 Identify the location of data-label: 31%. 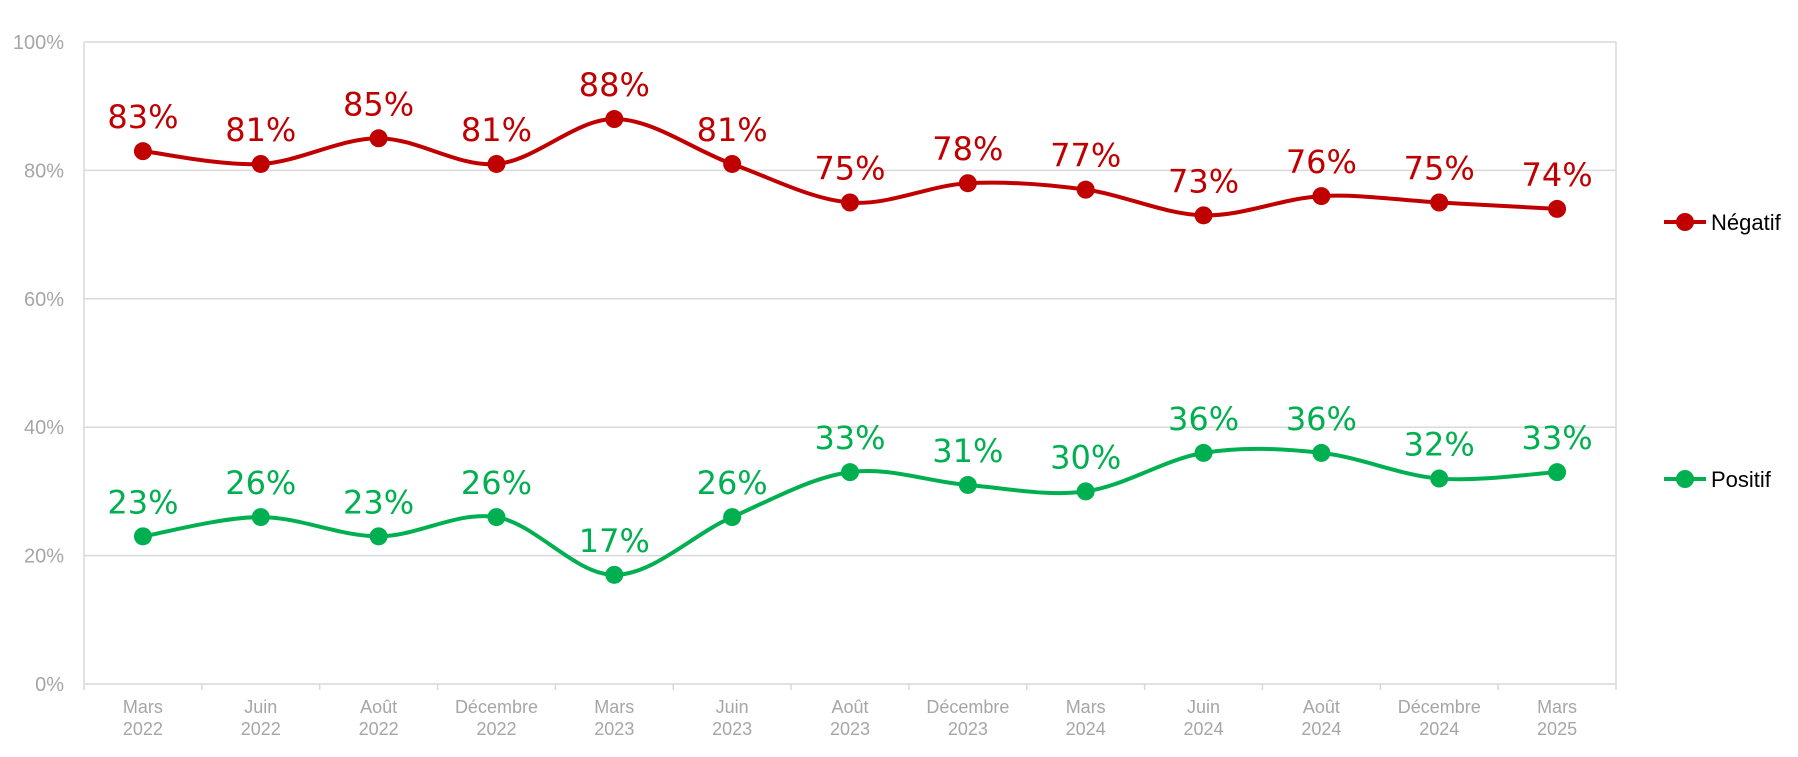
(967, 451).